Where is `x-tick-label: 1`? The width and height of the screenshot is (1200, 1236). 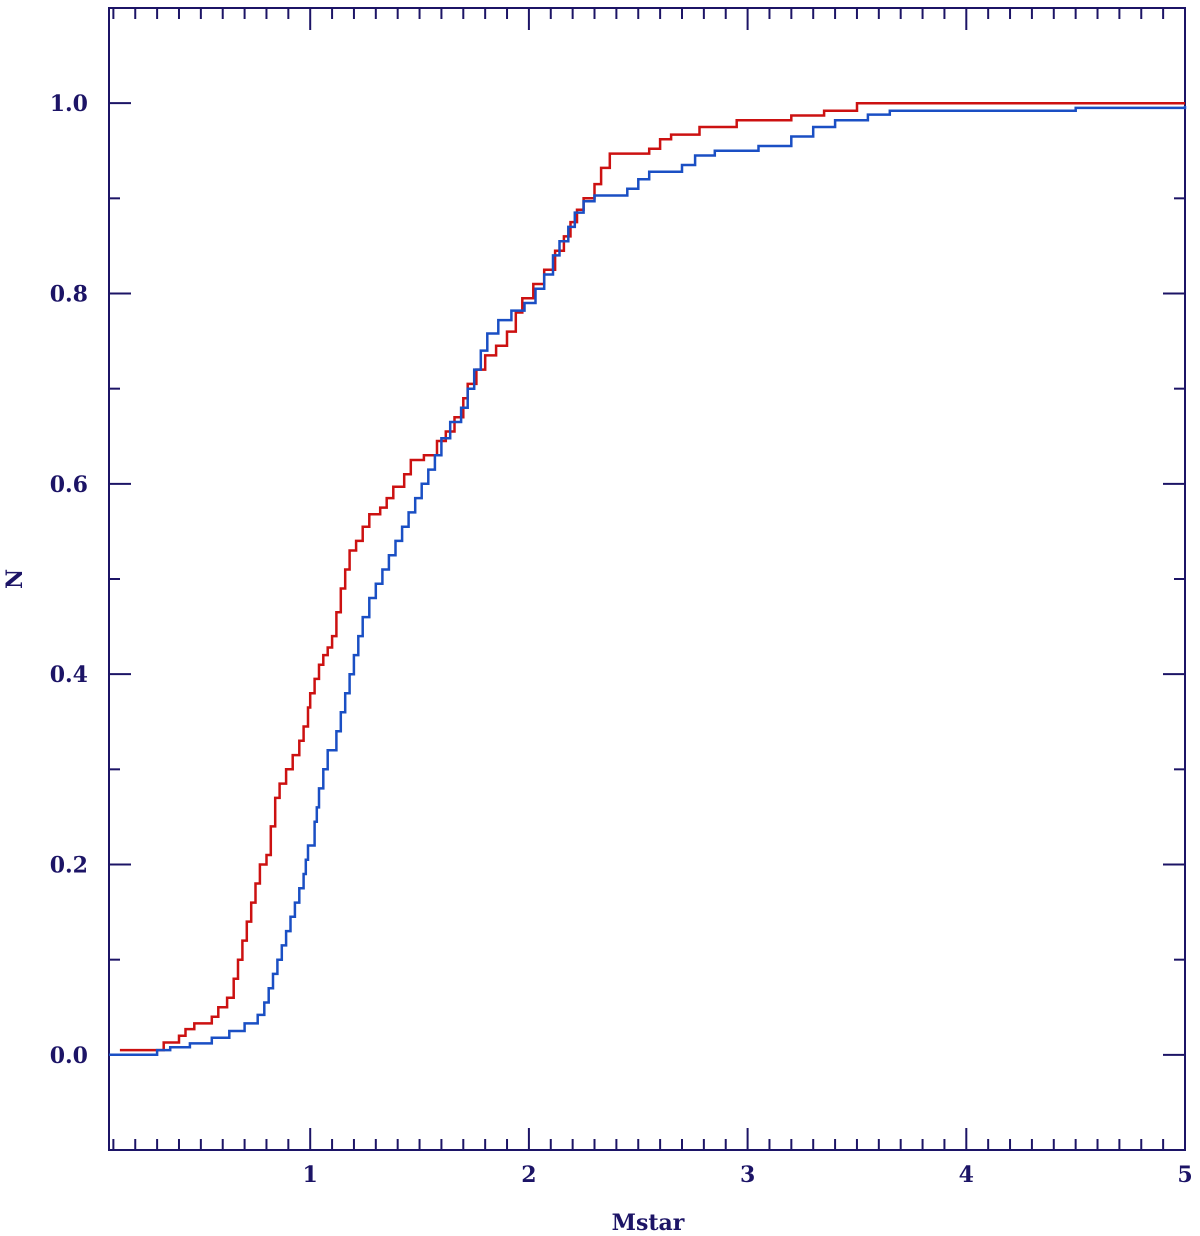 x-tick-label: 1 is located at coordinates (310, 1175).